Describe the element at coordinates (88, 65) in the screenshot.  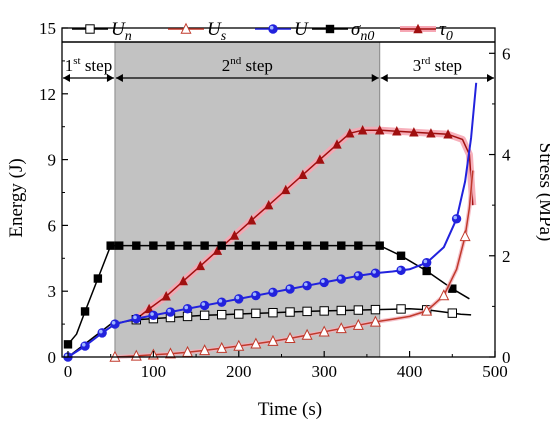
I see `step-label-1: 1st step` at that location.